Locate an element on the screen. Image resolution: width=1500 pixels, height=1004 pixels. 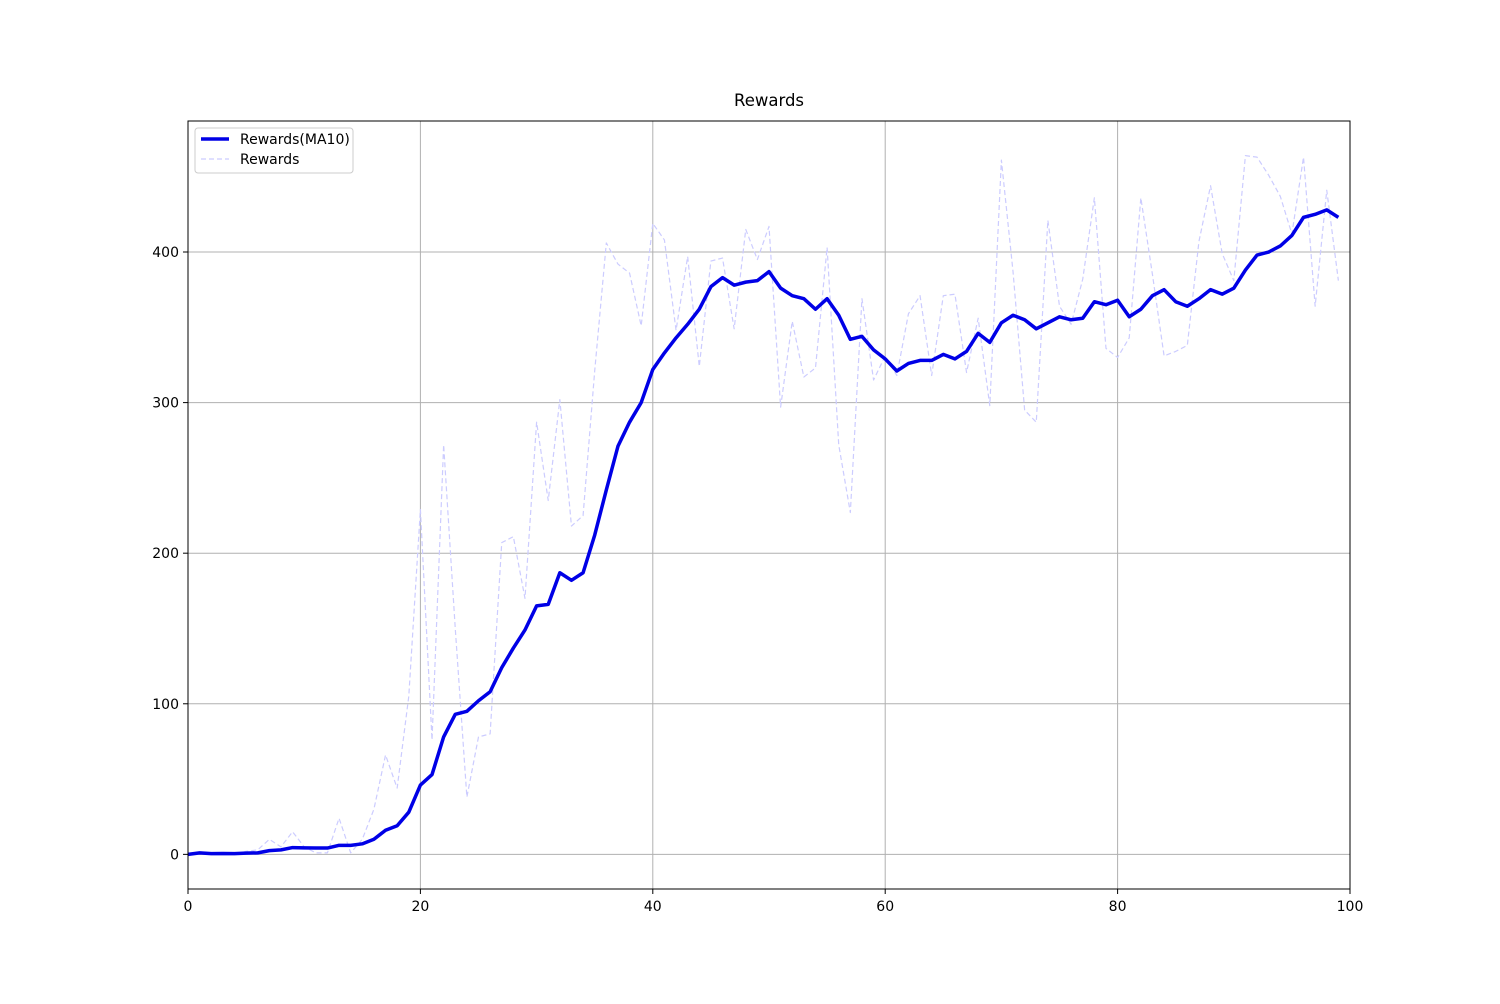
x-tick-label: 80 is located at coordinates (1118, 907).